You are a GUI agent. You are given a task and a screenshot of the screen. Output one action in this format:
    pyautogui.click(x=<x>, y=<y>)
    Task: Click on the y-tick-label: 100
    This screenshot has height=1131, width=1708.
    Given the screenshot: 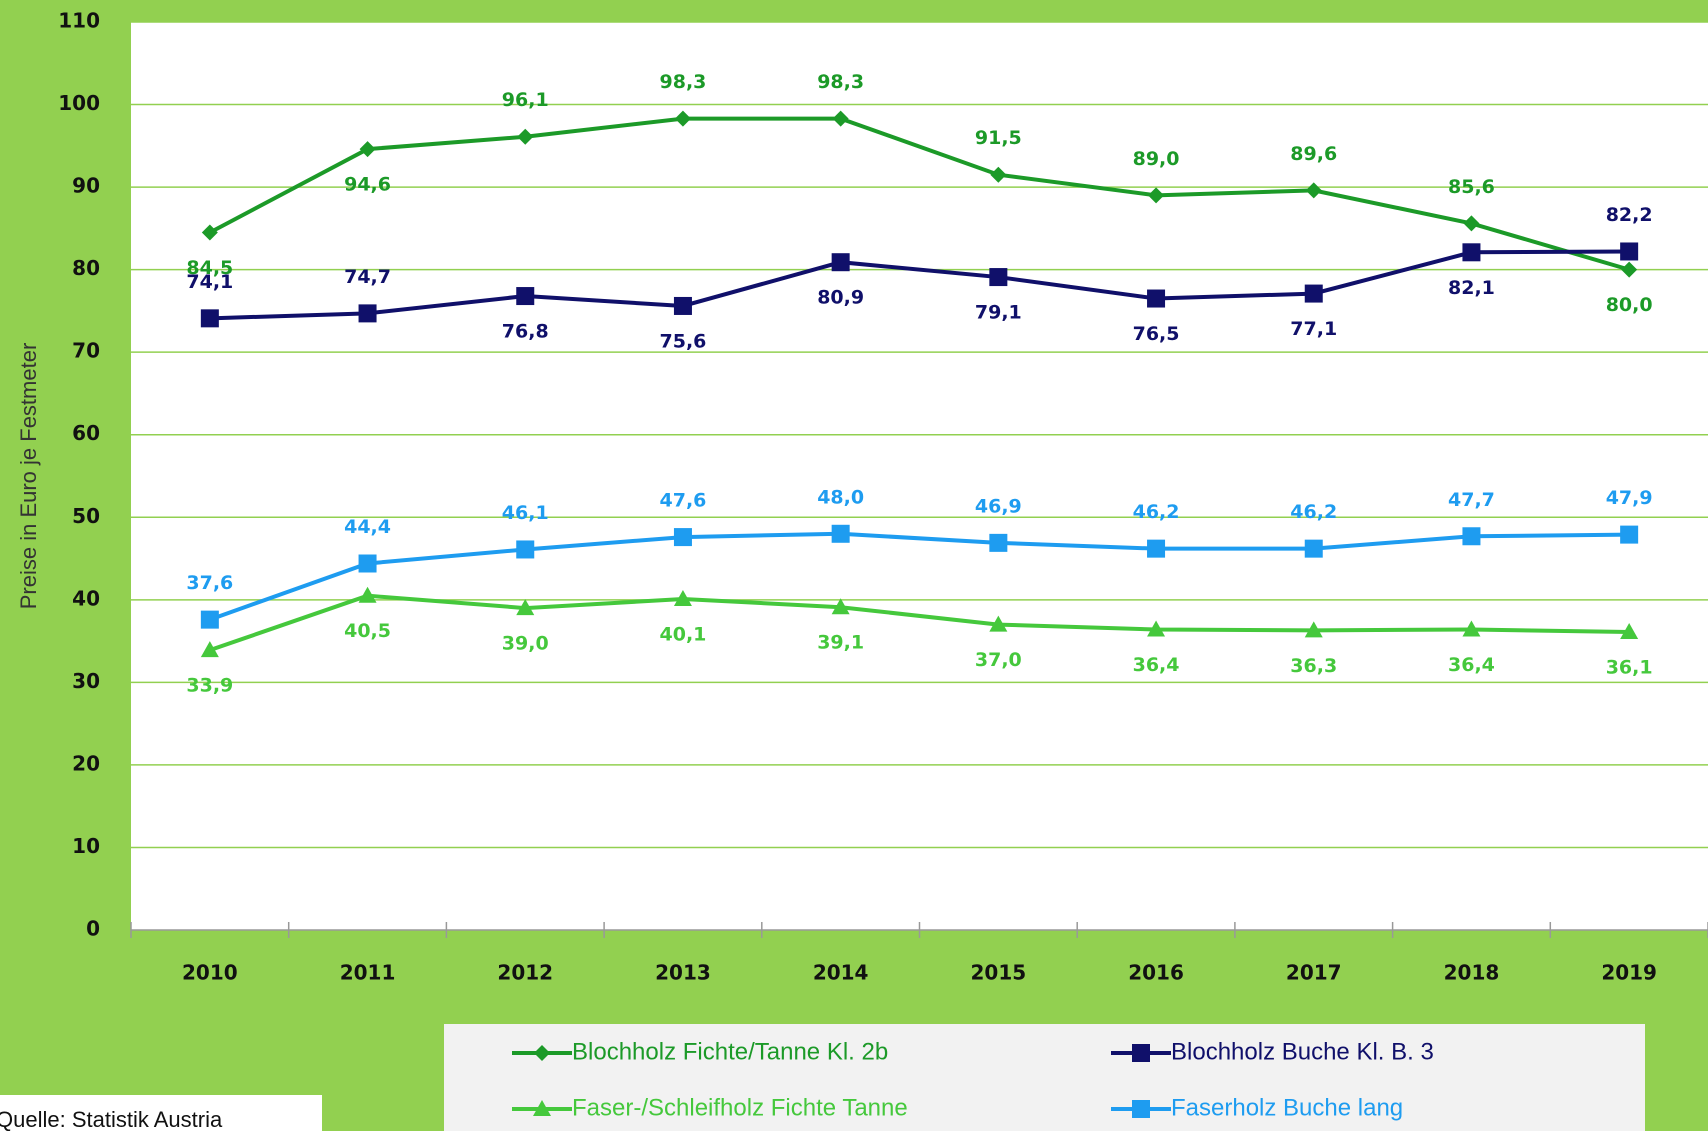 What is the action you would take?
    pyautogui.click(x=79, y=103)
    